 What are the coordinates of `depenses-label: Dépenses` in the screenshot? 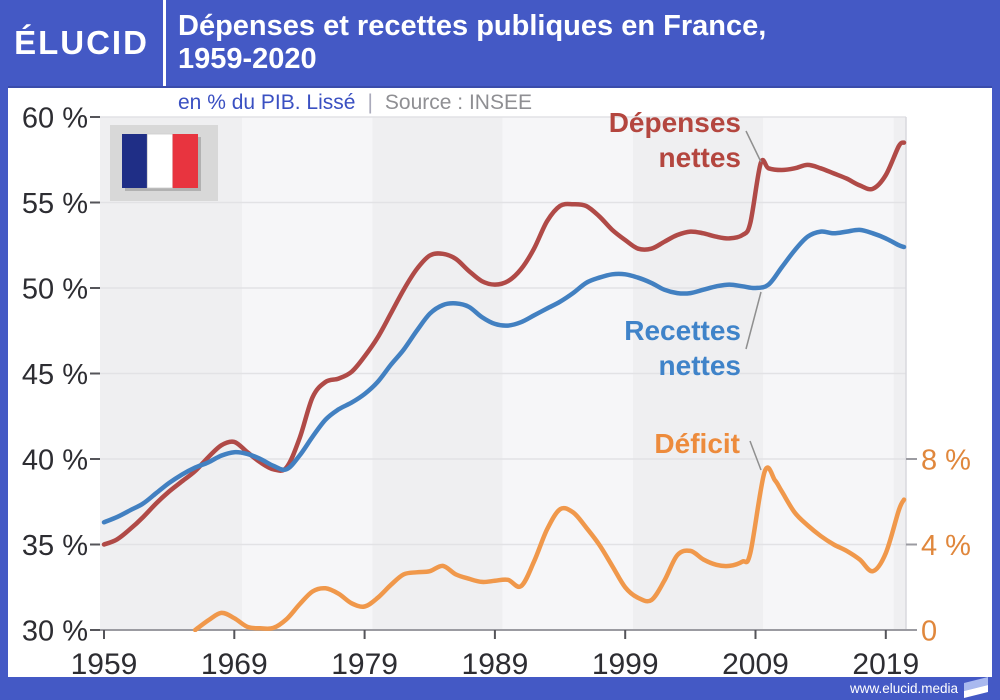 It's located at (675, 122).